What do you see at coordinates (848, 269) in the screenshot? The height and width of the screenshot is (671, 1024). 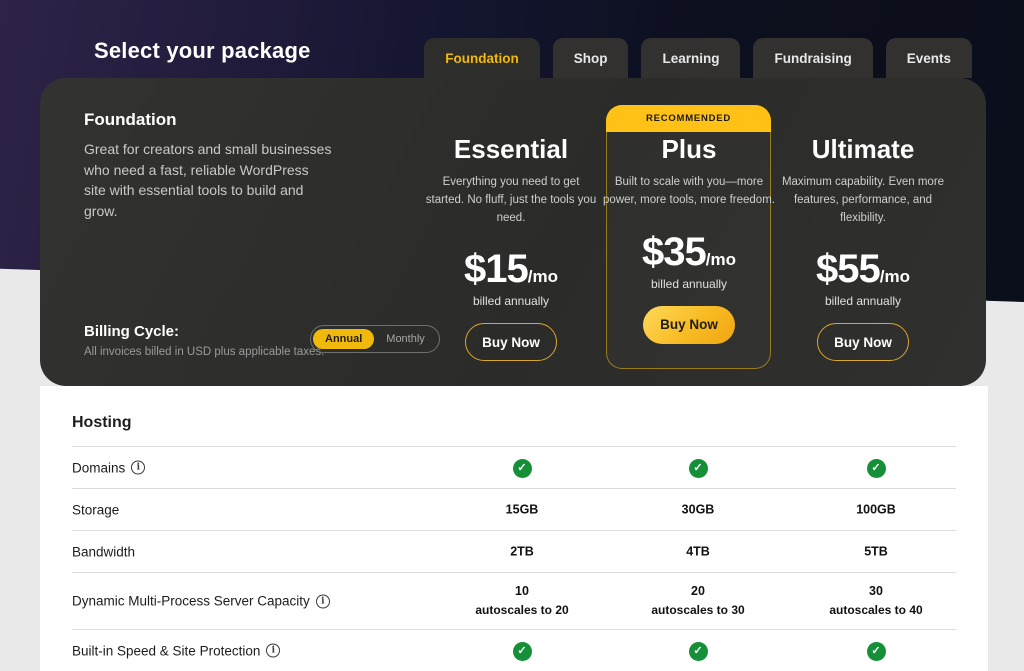 I see `price-amount: $55` at bounding box center [848, 269].